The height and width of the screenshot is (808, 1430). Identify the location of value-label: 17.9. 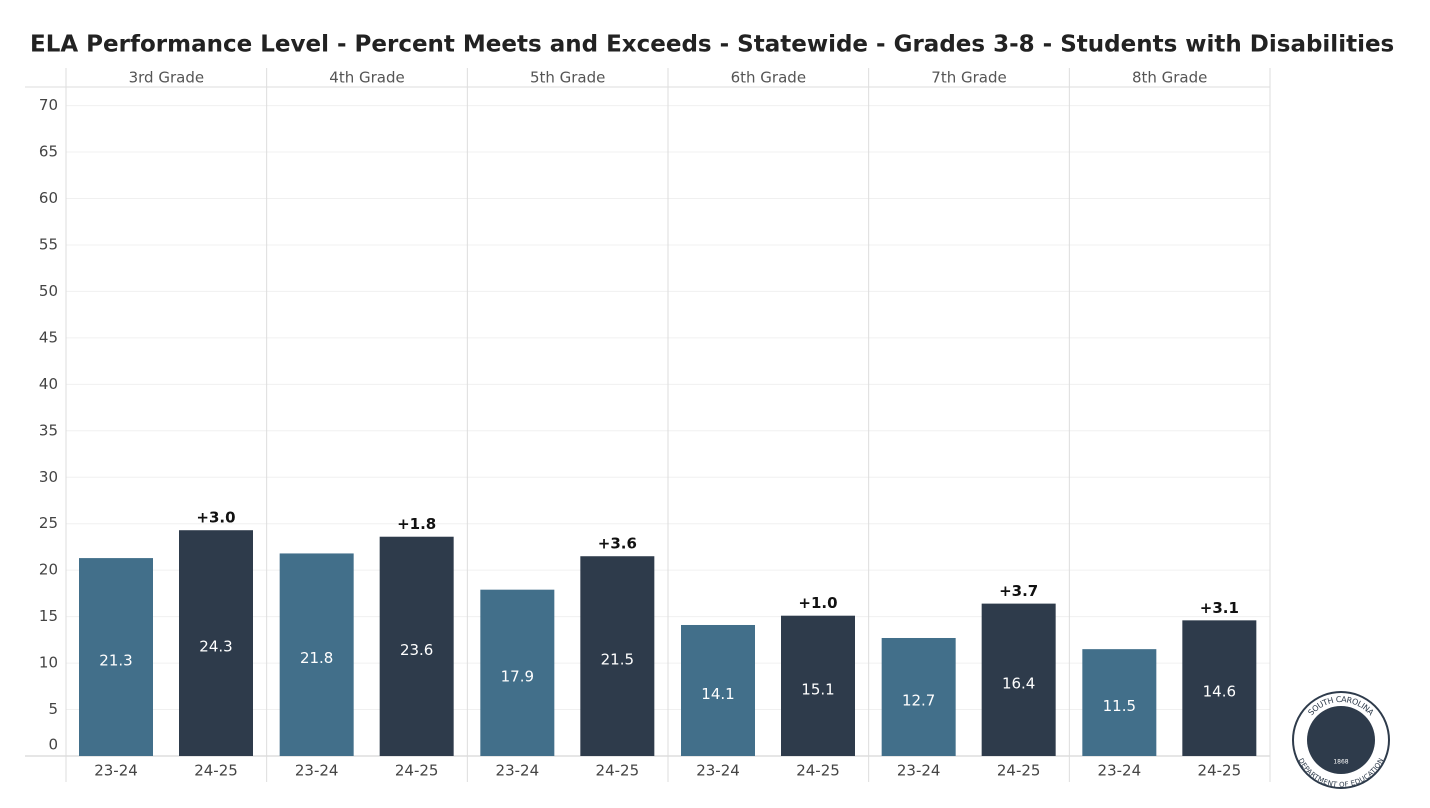
(517, 676).